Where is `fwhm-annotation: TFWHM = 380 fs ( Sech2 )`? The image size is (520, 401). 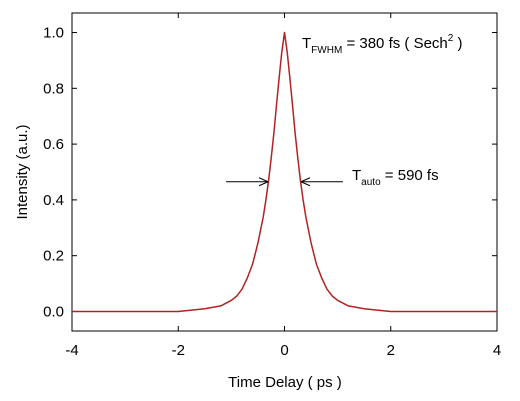 fwhm-annotation: TFWHM = 380 fs ( Sech2 ) is located at coordinates (382, 44).